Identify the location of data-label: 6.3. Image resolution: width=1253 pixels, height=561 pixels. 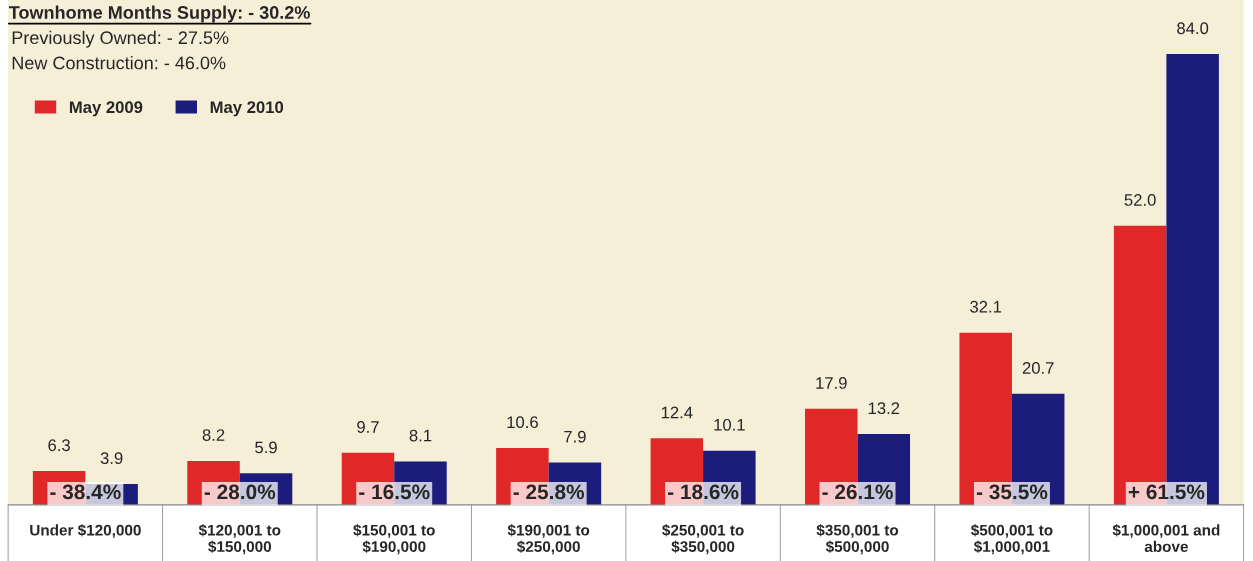
(59, 445).